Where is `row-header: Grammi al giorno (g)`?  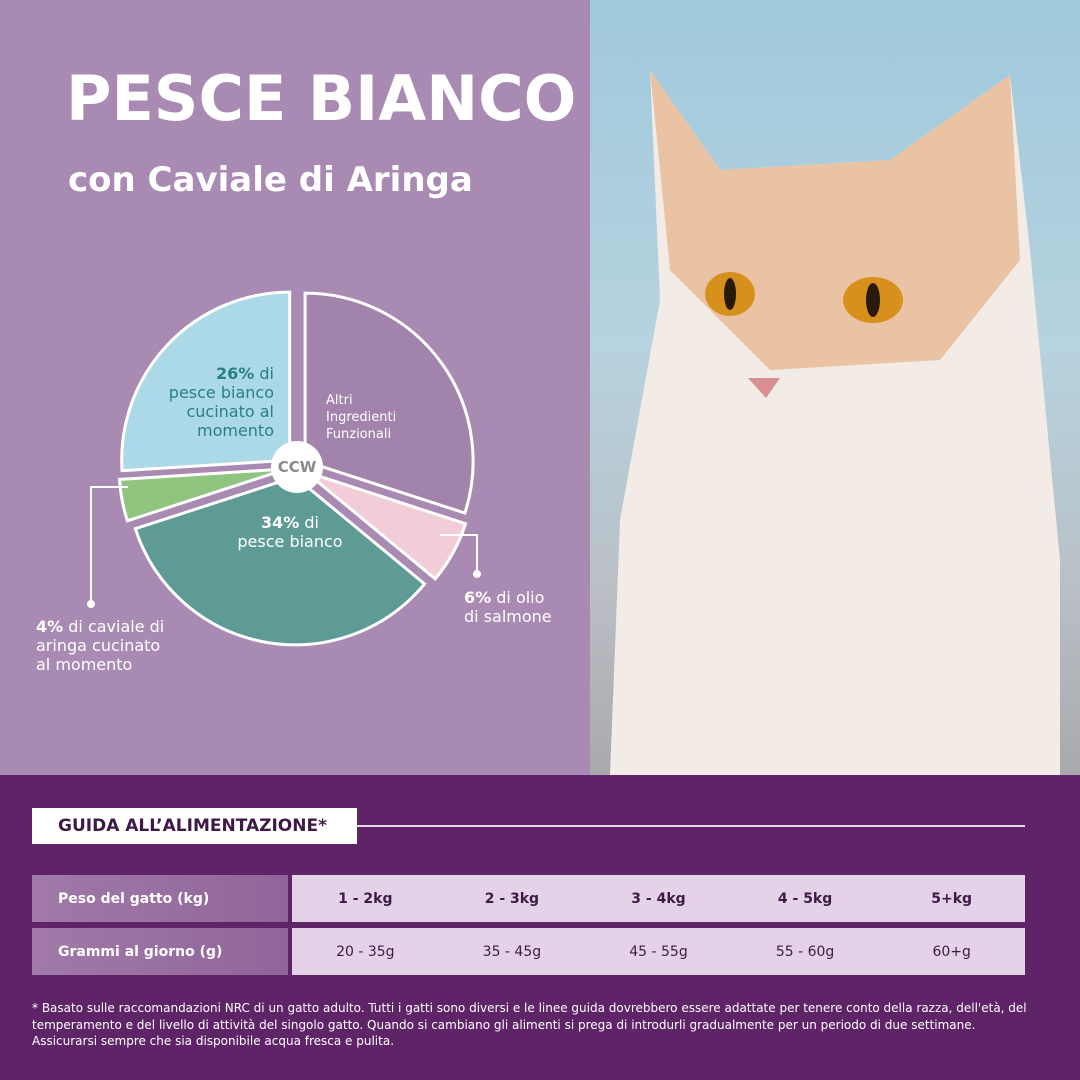 row-header: Grammi al giorno (g) is located at coordinates (160, 951).